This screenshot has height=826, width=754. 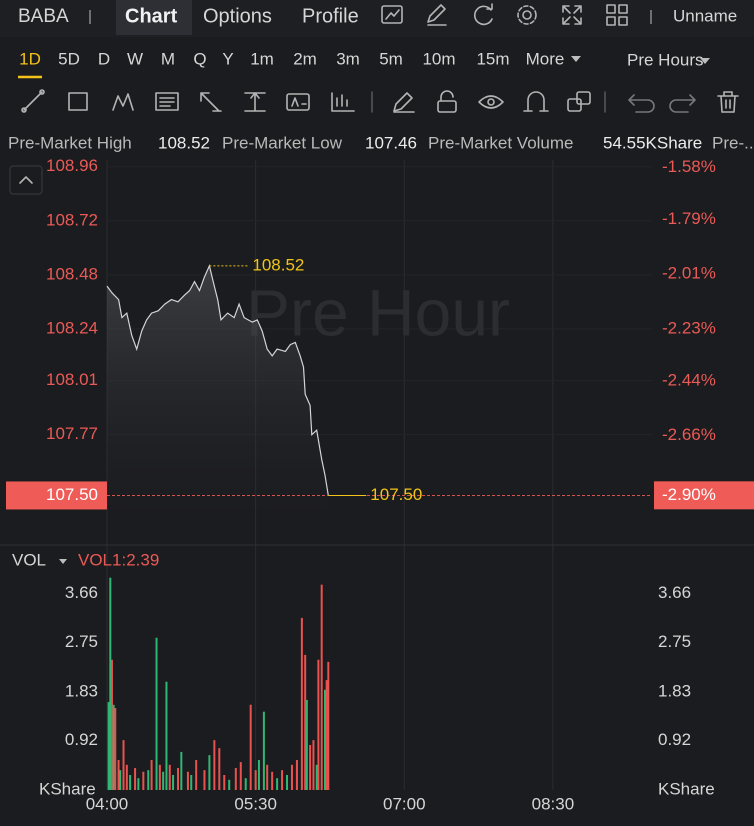 What do you see at coordinates (438, 58) in the screenshot?
I see `timeframe: 10m` at bounding box center [438, 58].